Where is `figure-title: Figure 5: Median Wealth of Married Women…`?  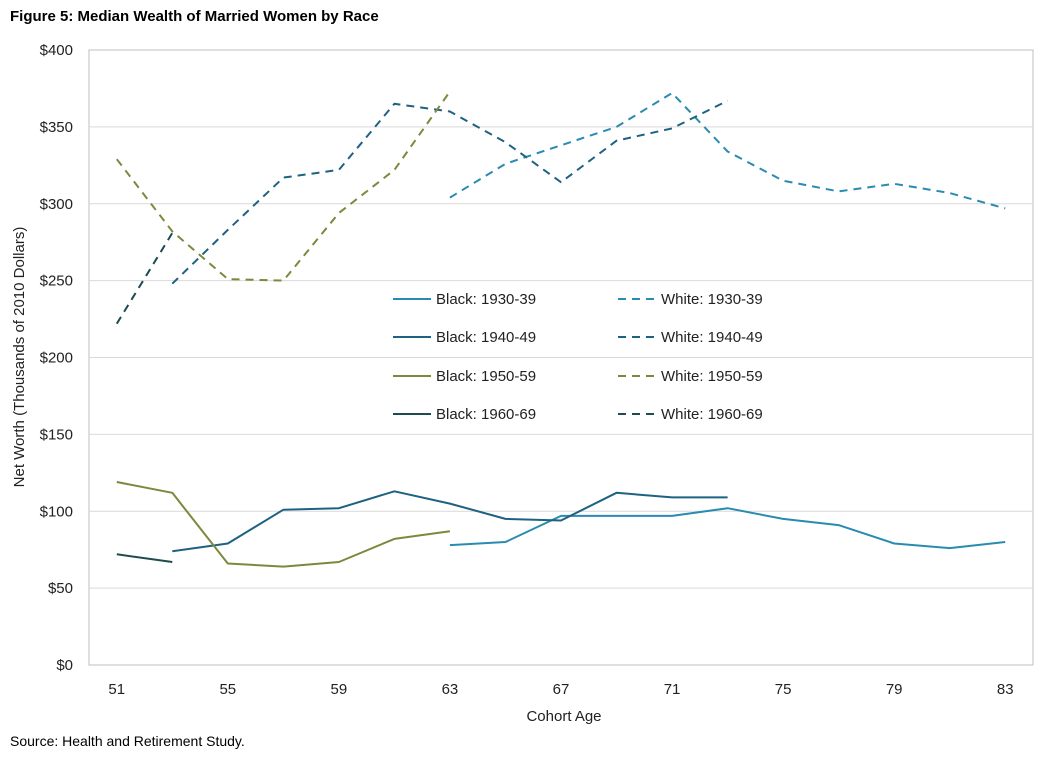 figure-title: Figure 5: Median Wealth of Married Women… is located at coordinates (194, 16).